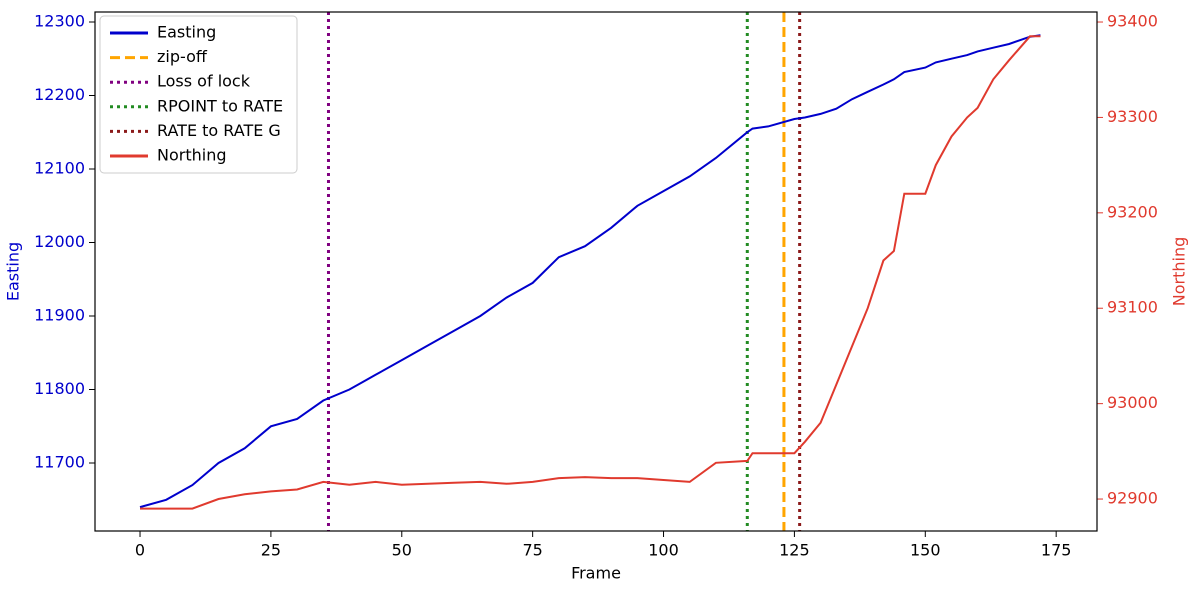 Image resolution: width=1200 pixels, height=590 pixels. What do you see at coordinates (59, 388) in the screenshot?
I see `y-tick-label: 11800` at bounding box center [59, 388].